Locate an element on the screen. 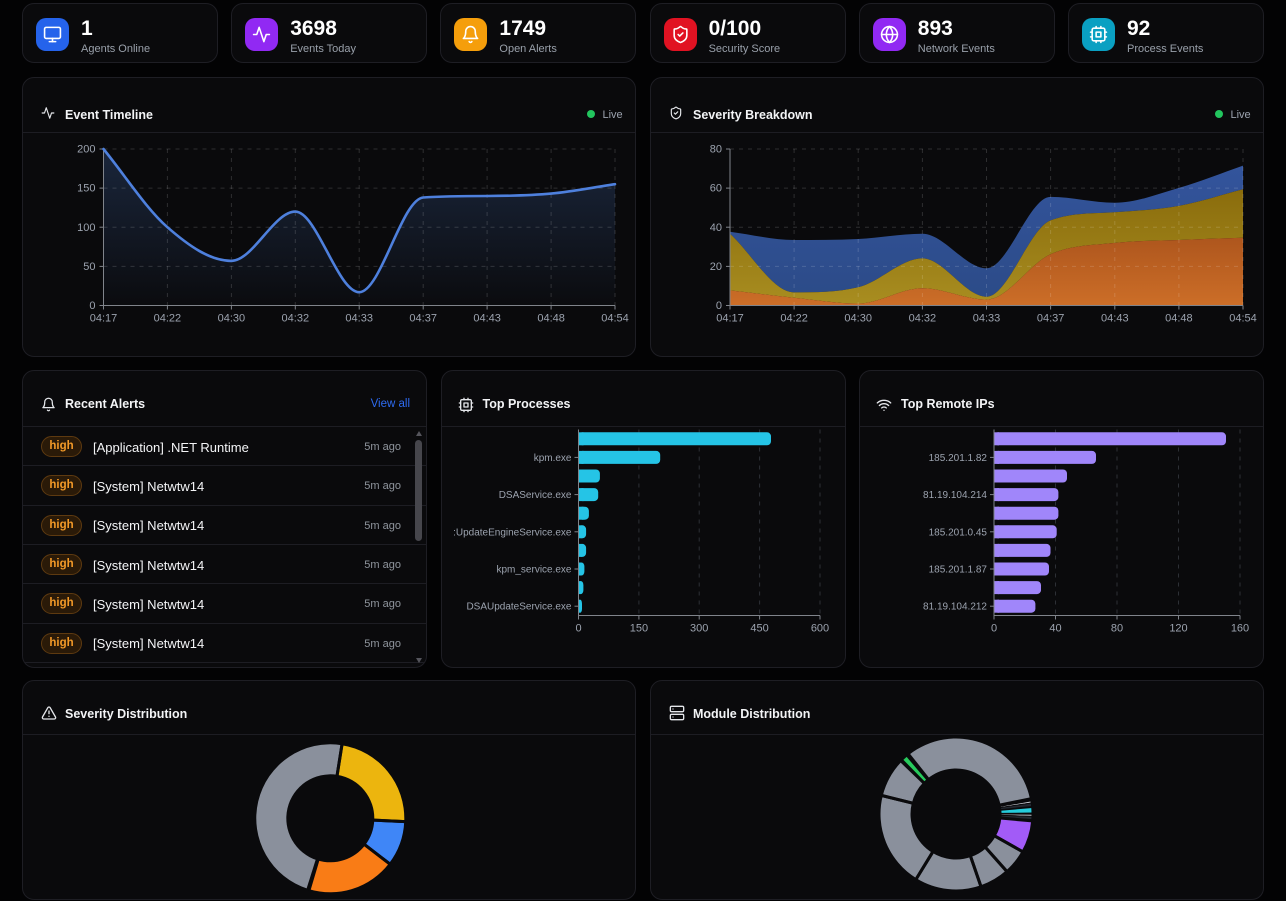 The width and height of the screenshot is (1286, 901). svg-text: 81.19.104.212 is located at coordinates (955, 606).